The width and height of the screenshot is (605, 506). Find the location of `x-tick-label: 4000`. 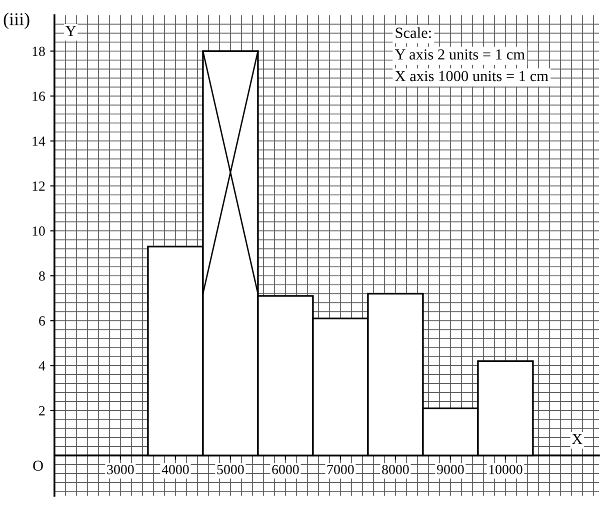

x-tick-label: 4000 is located at coordinates (175, 469).